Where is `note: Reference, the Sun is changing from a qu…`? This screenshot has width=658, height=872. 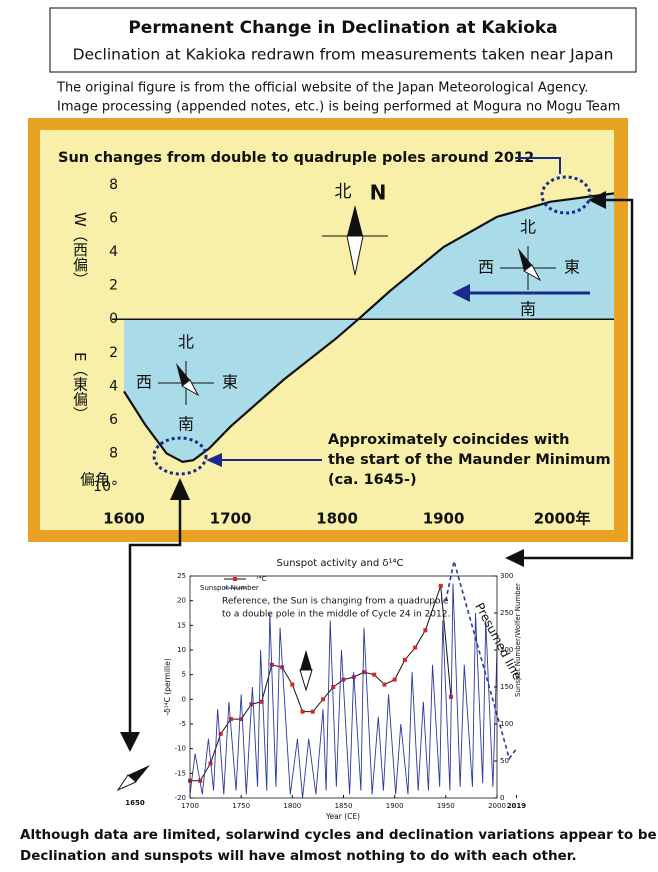
note: Reference, the Sun is changing from a qu… is located at coordinates (335, 602).